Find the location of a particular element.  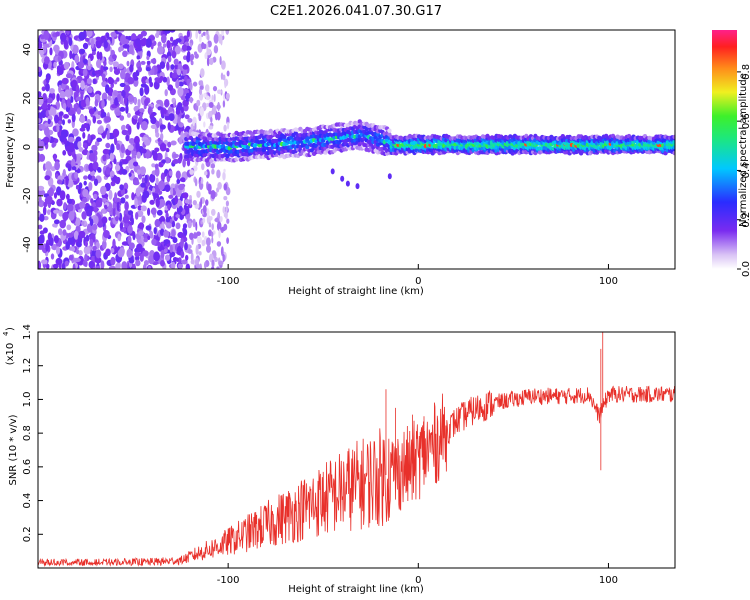

colorbar-tick-label: 0.8 is located at coordinates (745, 72).